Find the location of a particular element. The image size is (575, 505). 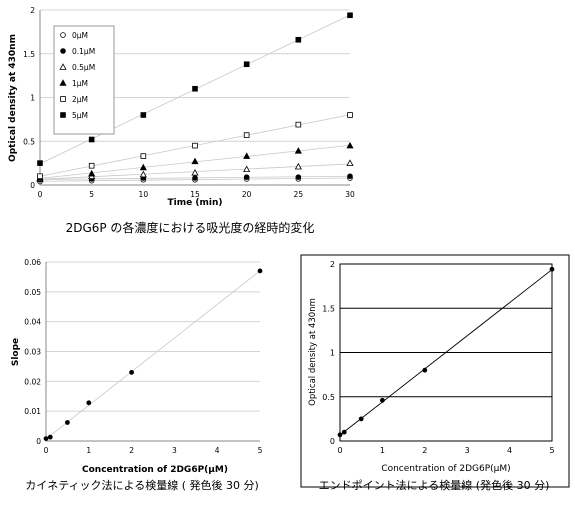

legend-label: 0.5μM is located at coordinates (83, 67).